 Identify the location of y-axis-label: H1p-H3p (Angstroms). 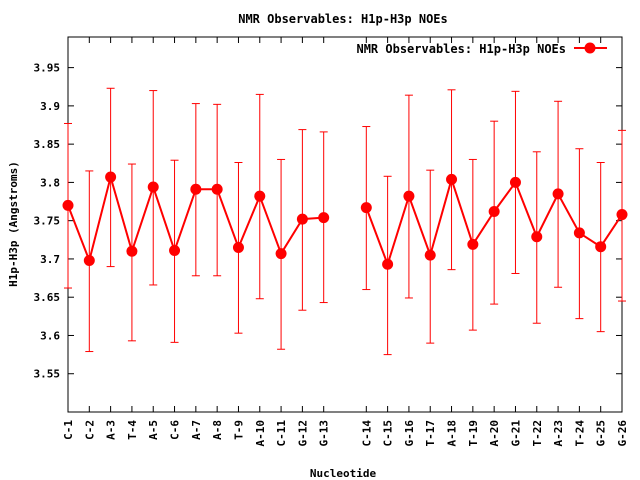
(13, 224).